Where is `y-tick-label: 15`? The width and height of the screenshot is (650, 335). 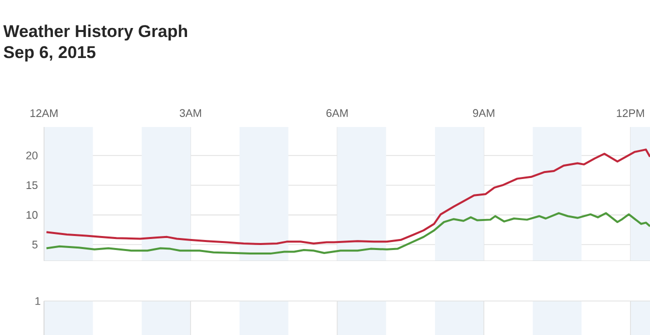 y-tick-label: 15 is located at coordinates (32, 185).